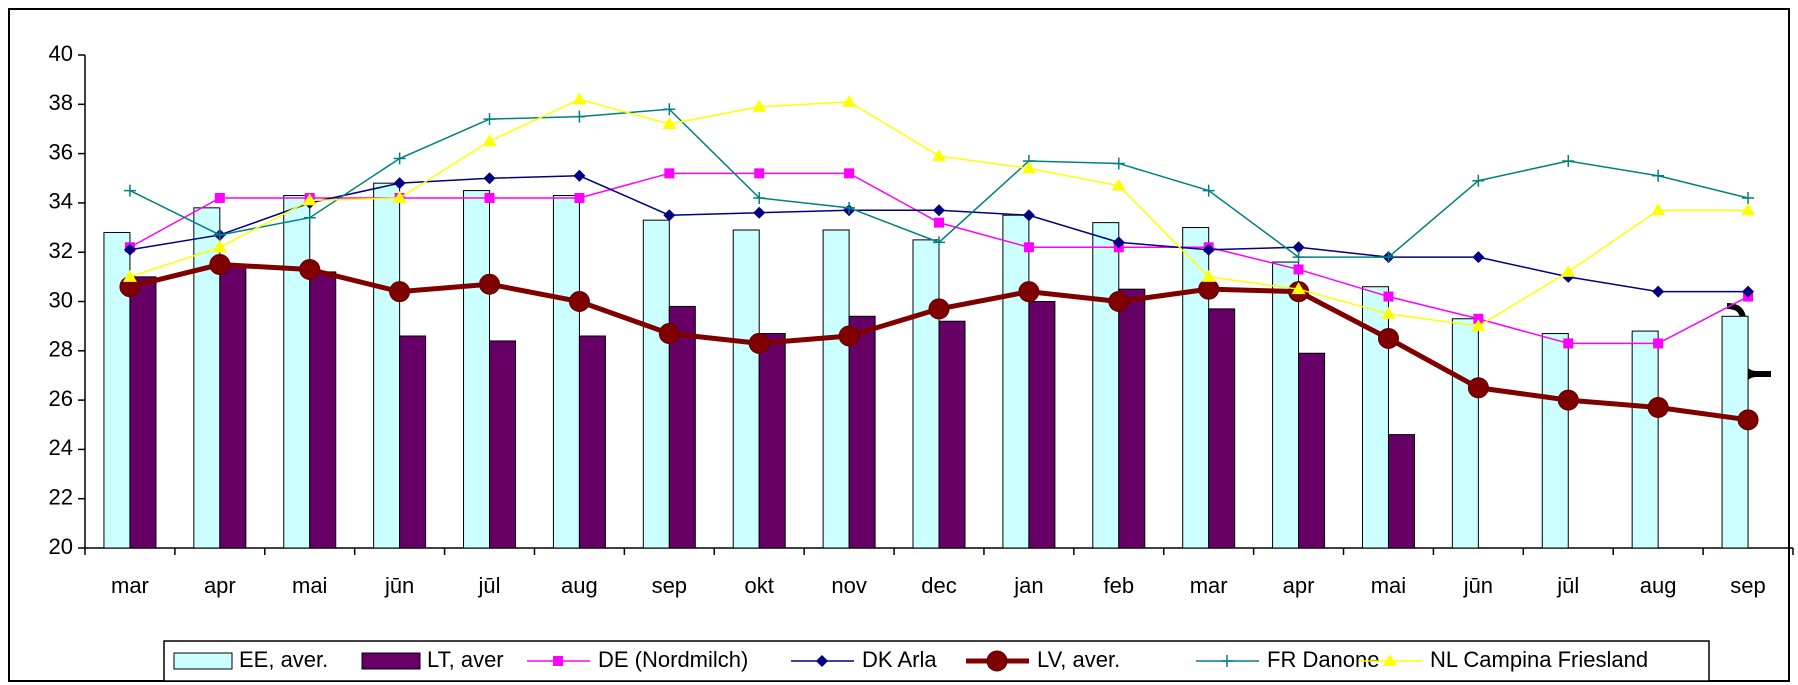  I want to click on legend-label: LT, aver, so click(465, 659).